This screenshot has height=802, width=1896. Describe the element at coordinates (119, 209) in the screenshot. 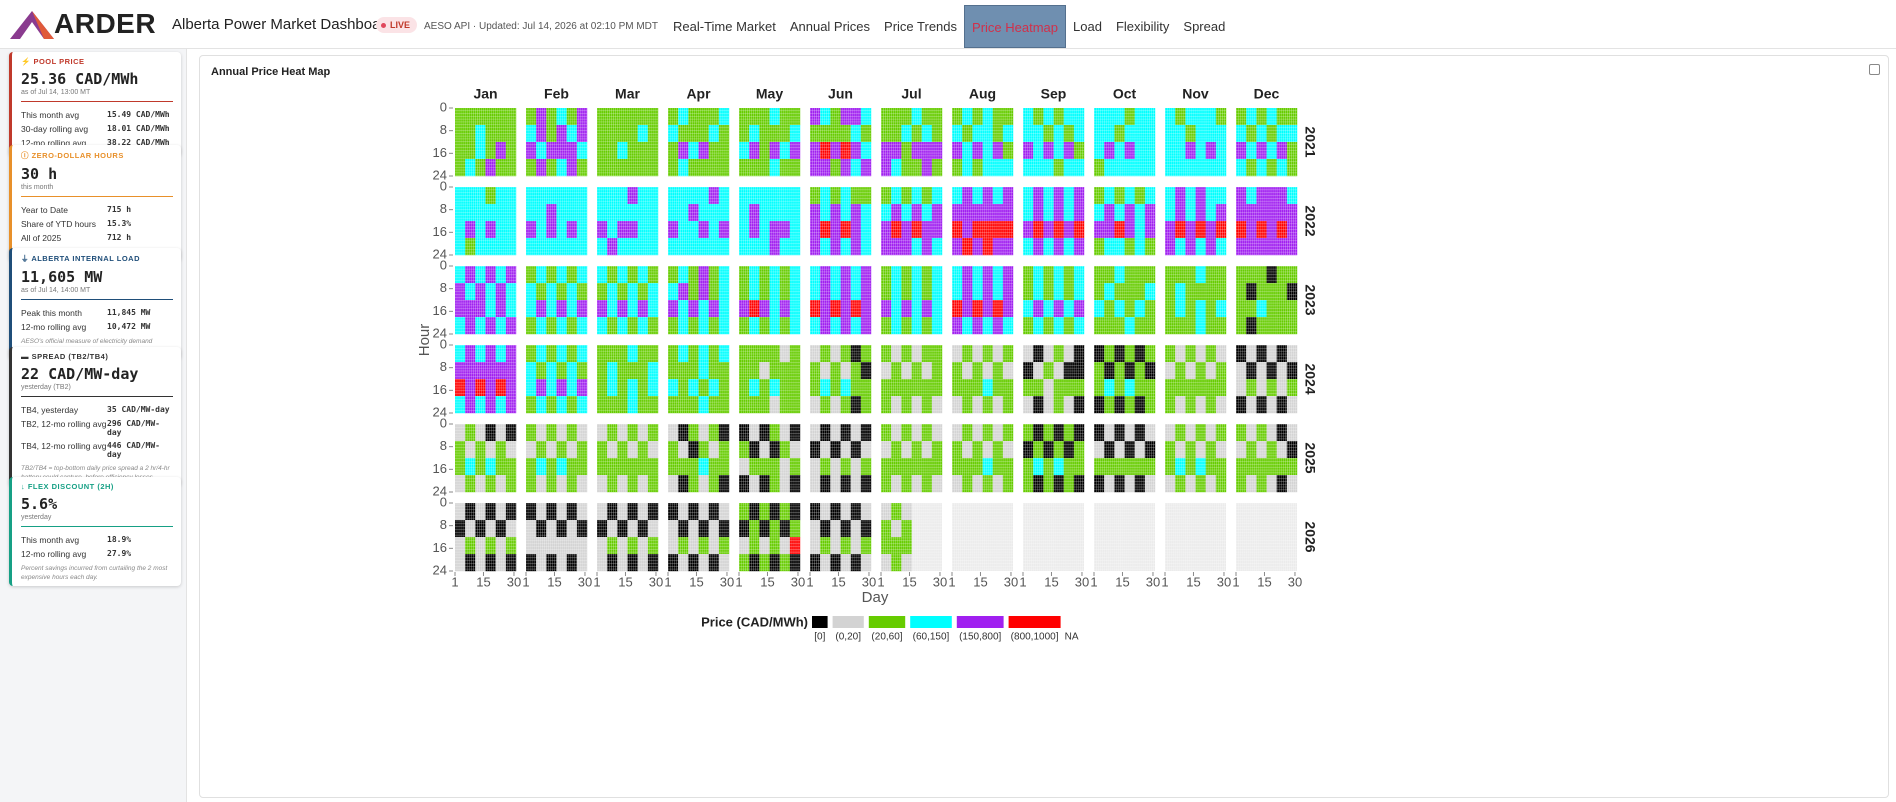

I see `row-value: 715 h` at that location.